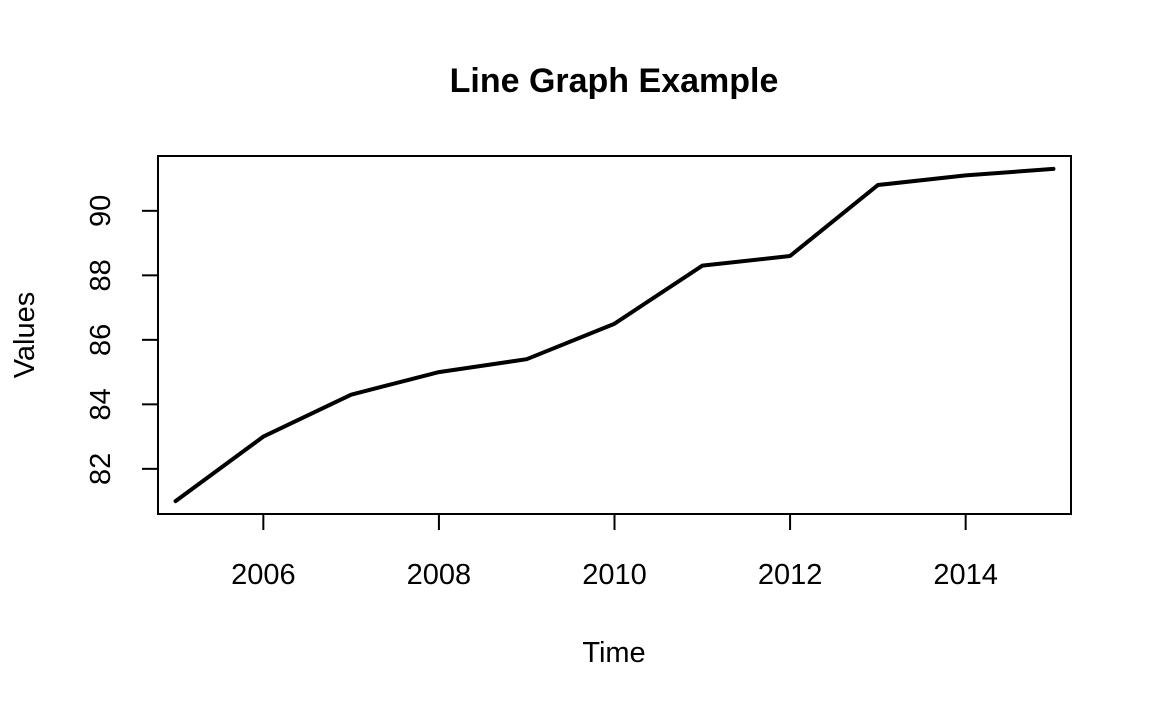 This screenshot has width=1152, height=711. Describe the element at coordinates (101, 340) in the screenshot. I see `y-tick-label: 86` at that location.